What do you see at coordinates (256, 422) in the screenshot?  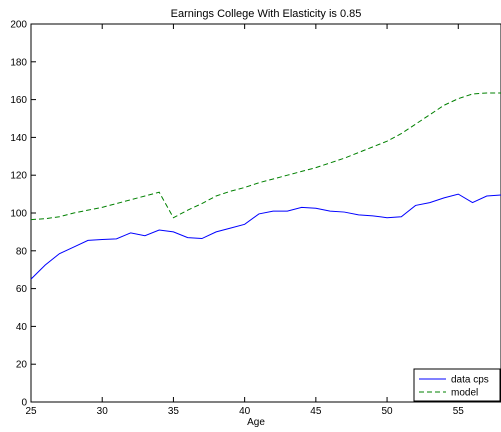 I see `x-axis-label: Age` at bounding box center [256, 422].